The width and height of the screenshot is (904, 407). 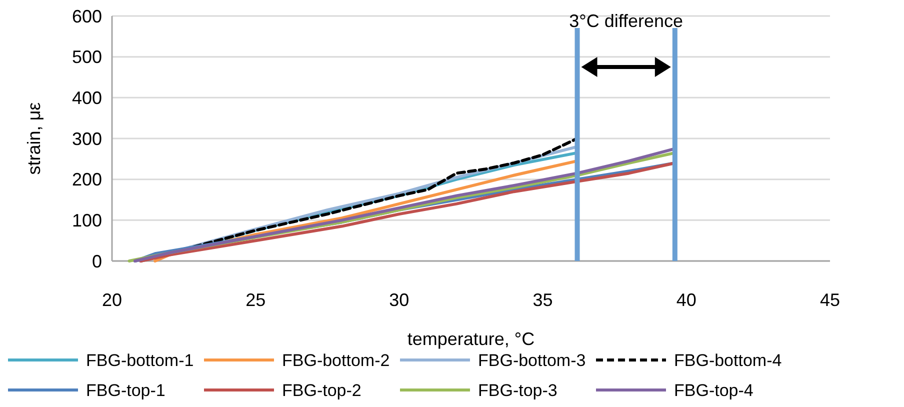 What do you see at coordinates (140, 360) in the screenshot?
I see `legend-label: FBG-bottom-1` at bounding box center [140, 360].